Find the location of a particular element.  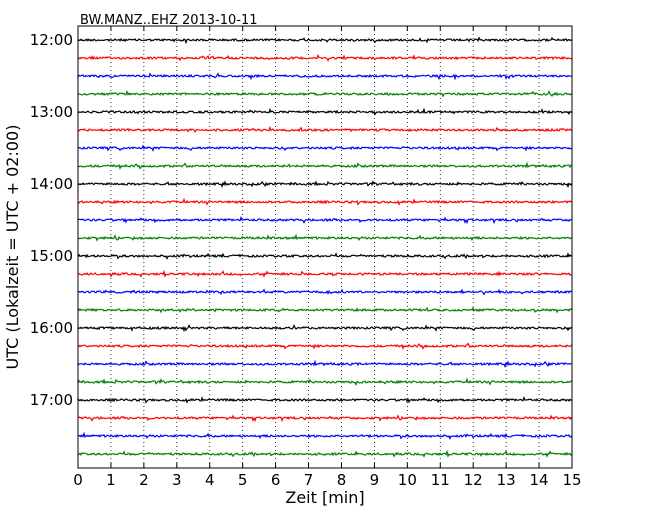

x-tick-label: 14 is located at coordinates (539, 480).